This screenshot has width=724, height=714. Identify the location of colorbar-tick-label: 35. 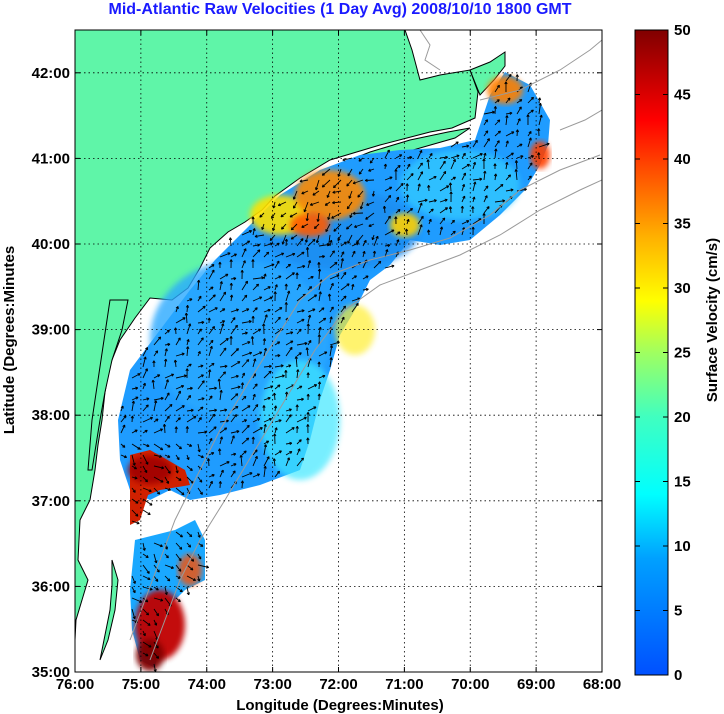
(682, 224).